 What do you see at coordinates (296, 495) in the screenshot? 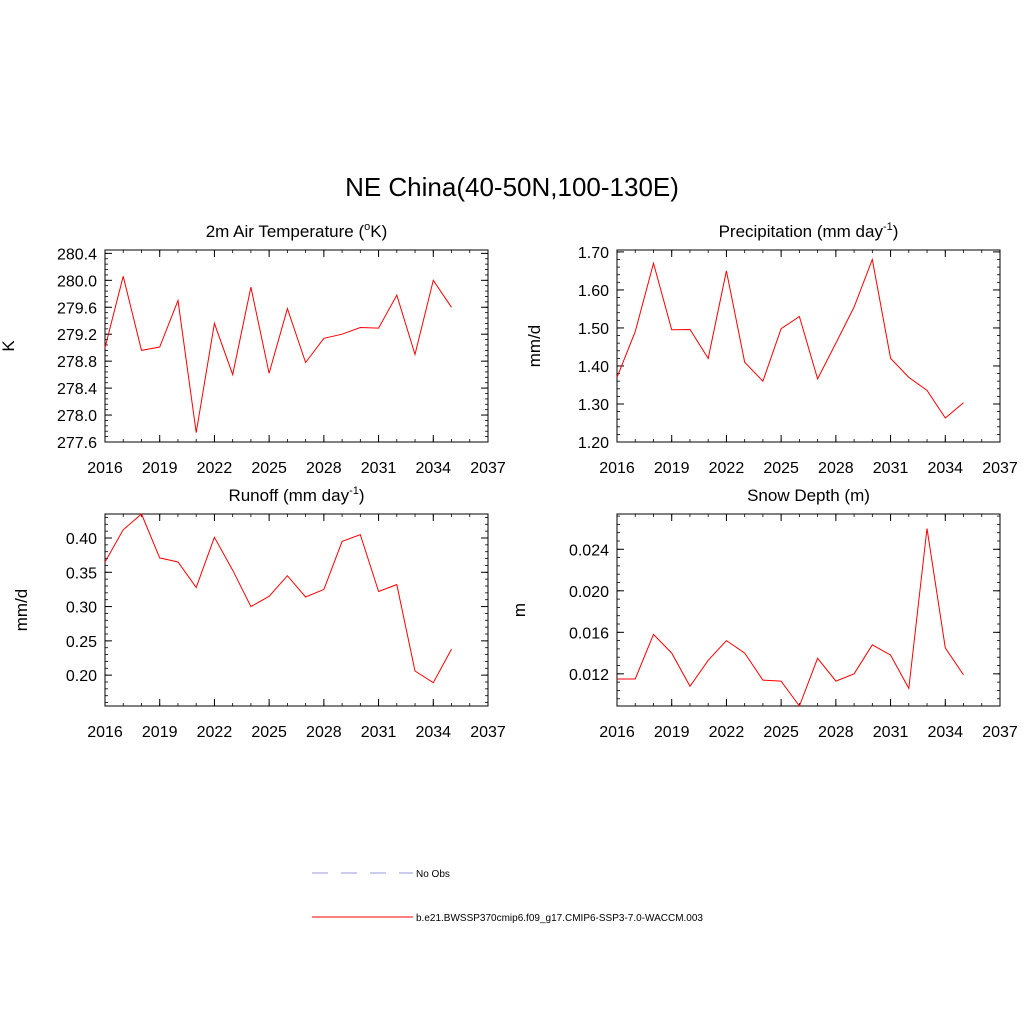
I see `panel-title: Runoff (mm day-1)` at bounding box center [296, 495].